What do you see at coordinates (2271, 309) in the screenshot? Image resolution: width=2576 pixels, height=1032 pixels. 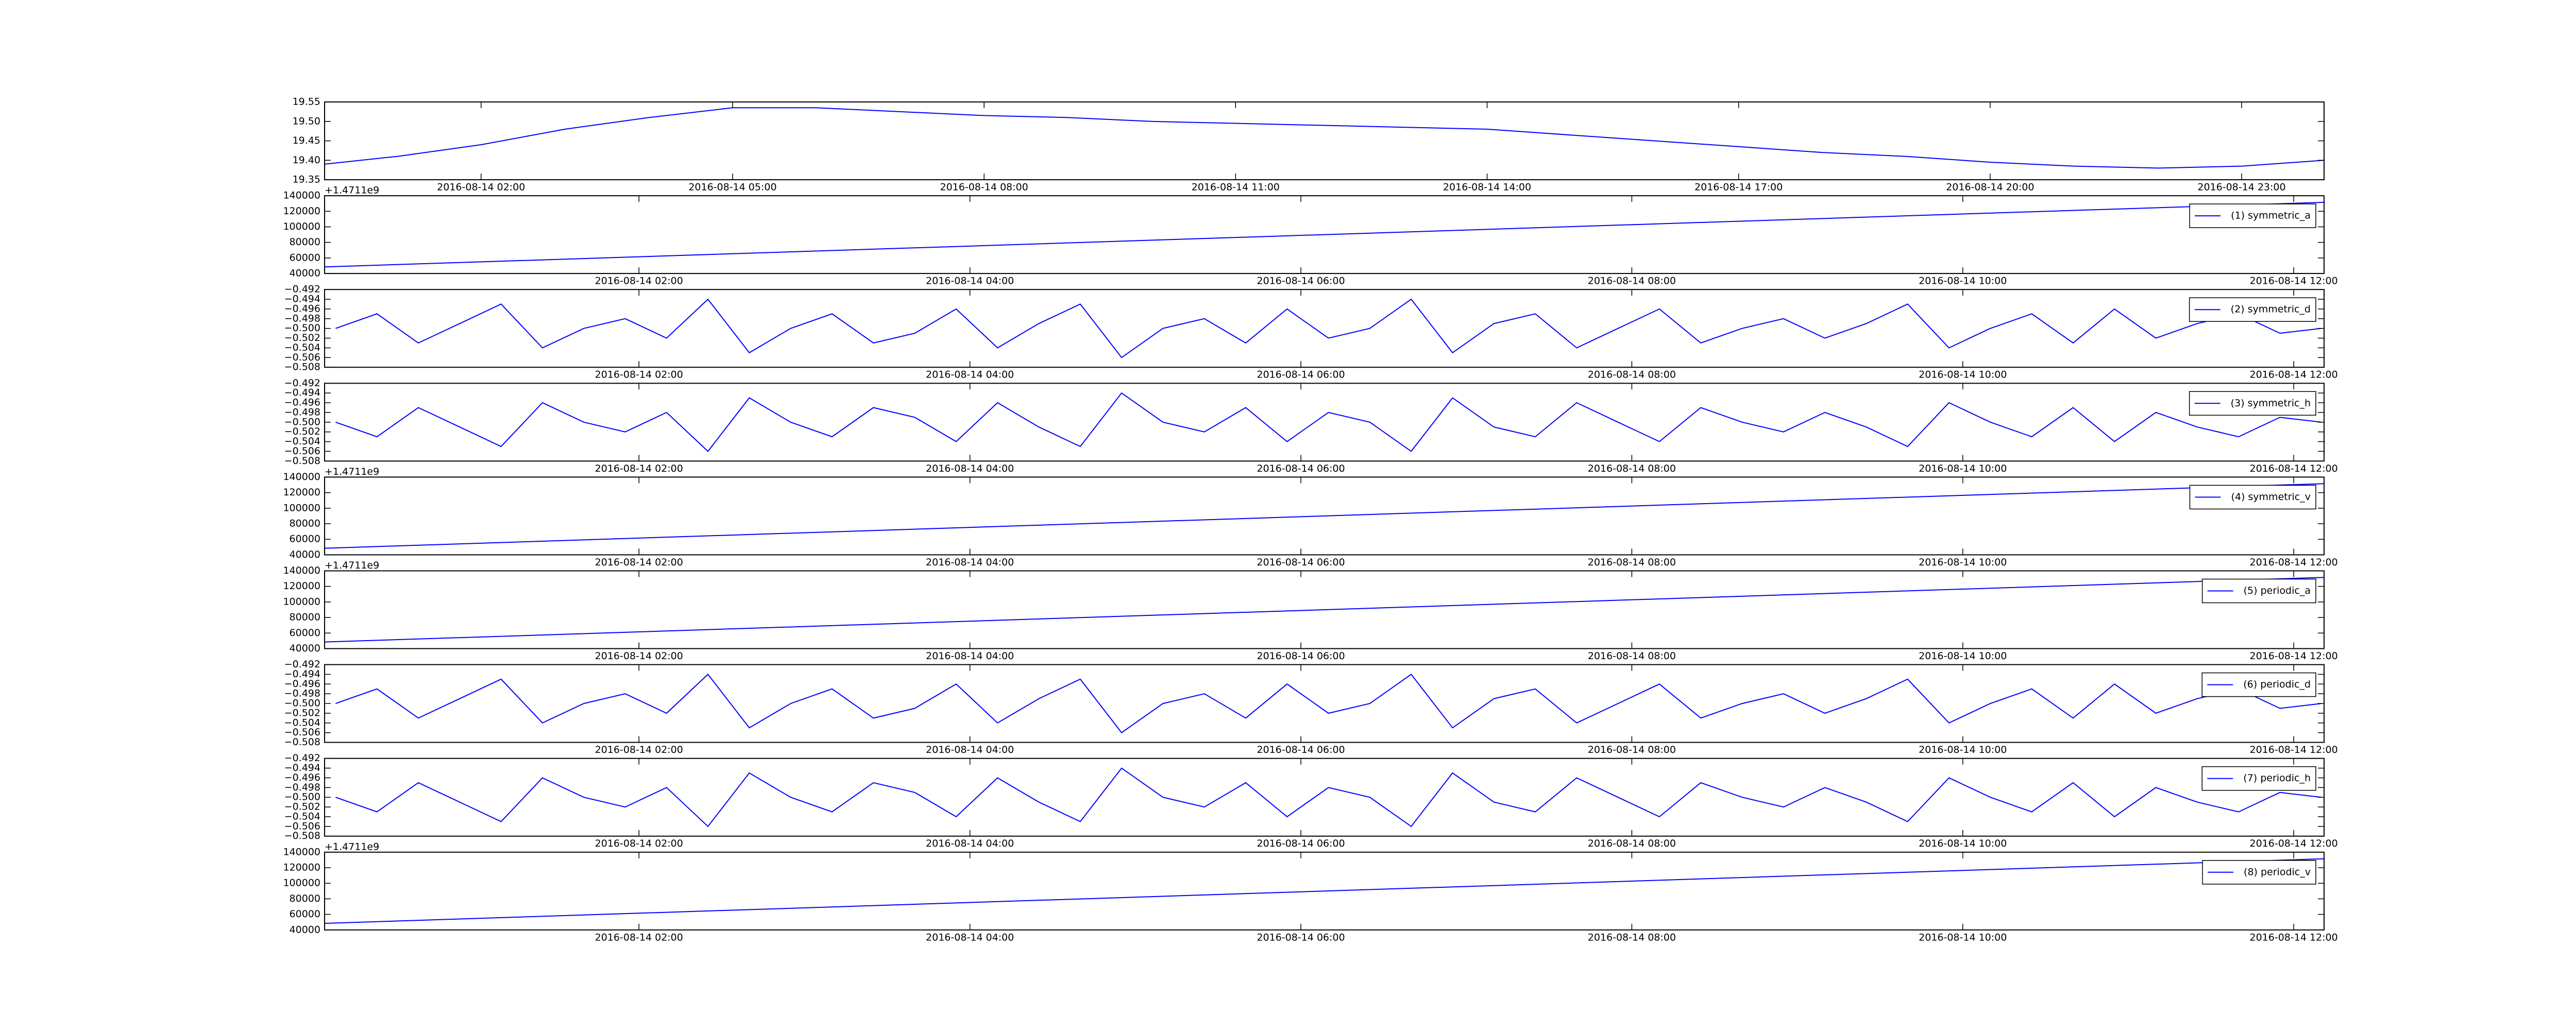 I see `legend-label: (2) symmetric_d` at bounding box center [2271, 309].